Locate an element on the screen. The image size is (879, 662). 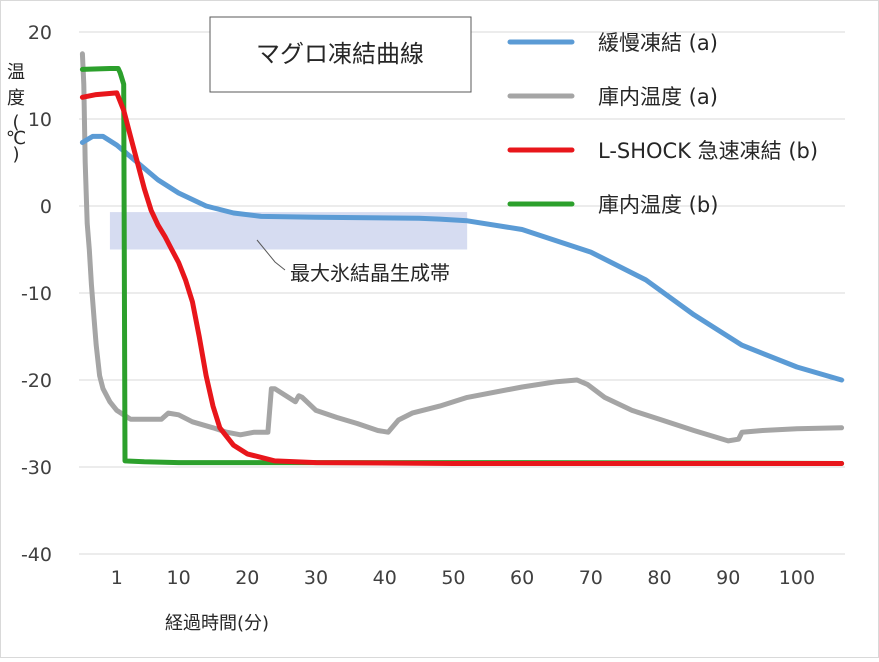
title-box is located at coordinates (340, 54).